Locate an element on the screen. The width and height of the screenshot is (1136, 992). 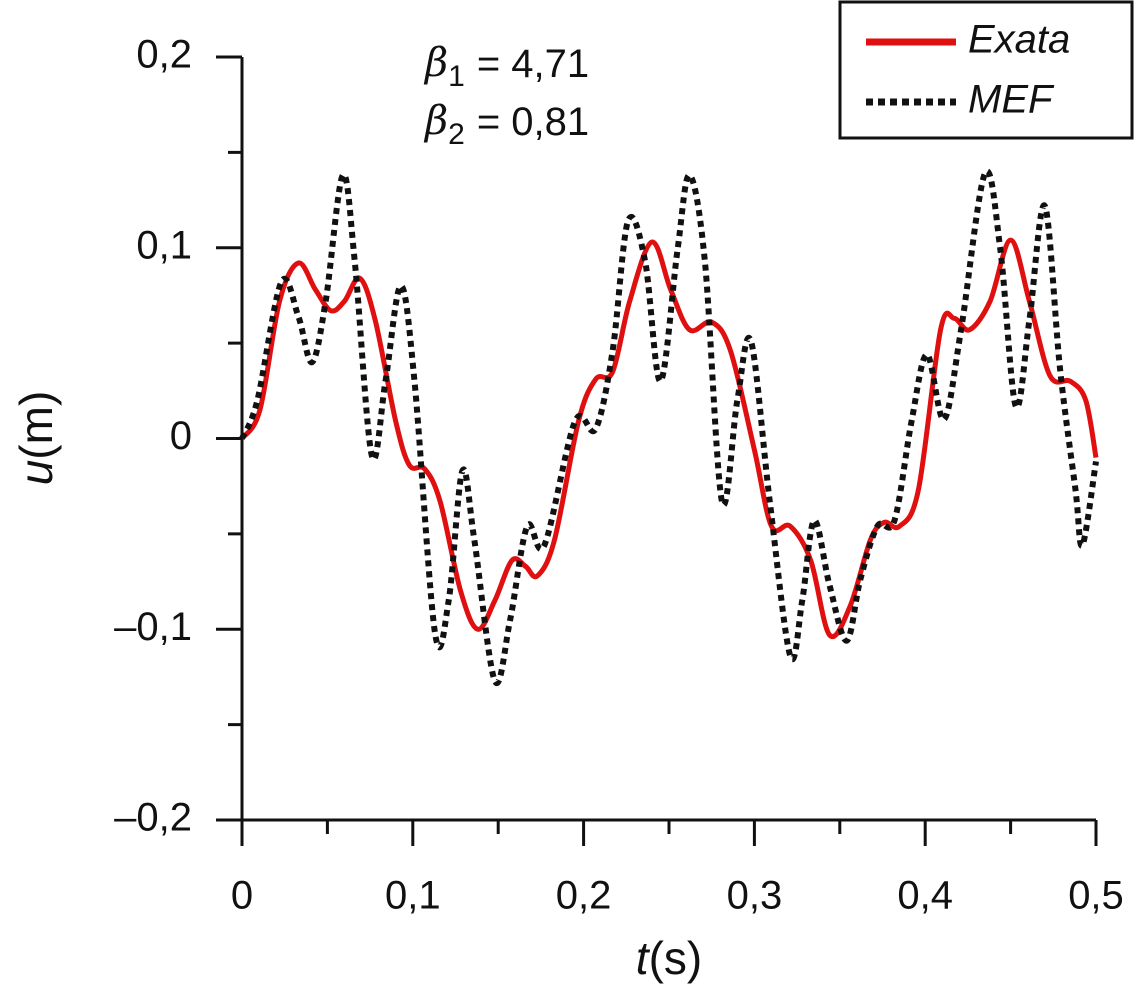
y-tick-label: –0,2 is located at coordinates (153, 818).